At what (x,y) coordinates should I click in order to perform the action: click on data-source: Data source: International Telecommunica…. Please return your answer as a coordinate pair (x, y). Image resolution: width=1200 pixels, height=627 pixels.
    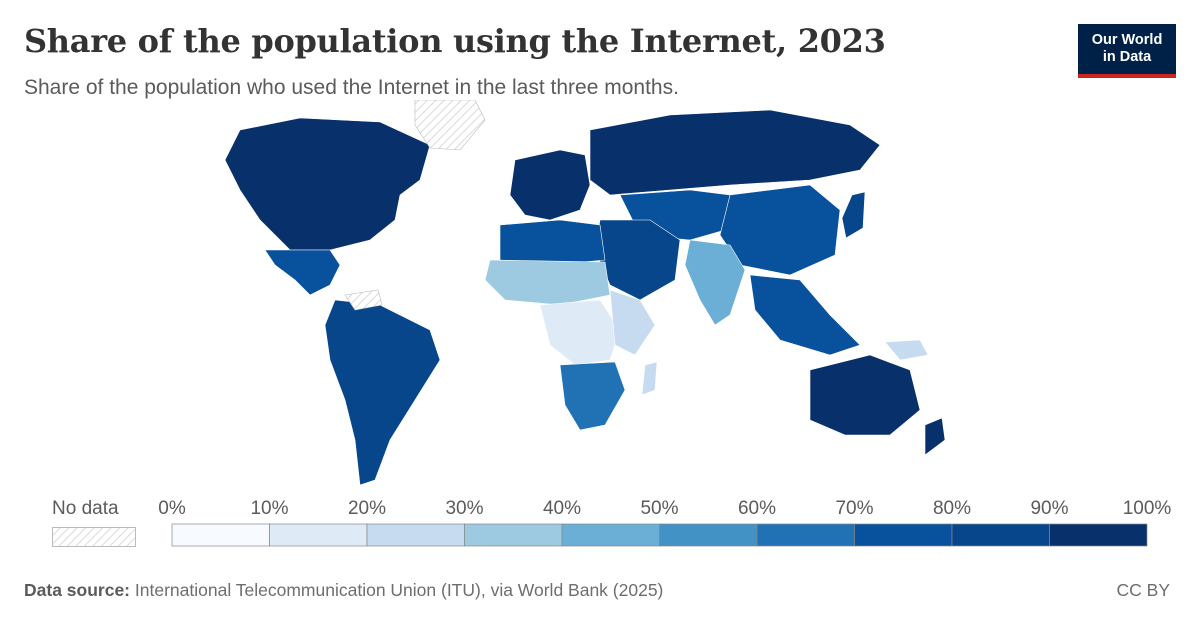
    Looking at the image, I should click on (343, 590).